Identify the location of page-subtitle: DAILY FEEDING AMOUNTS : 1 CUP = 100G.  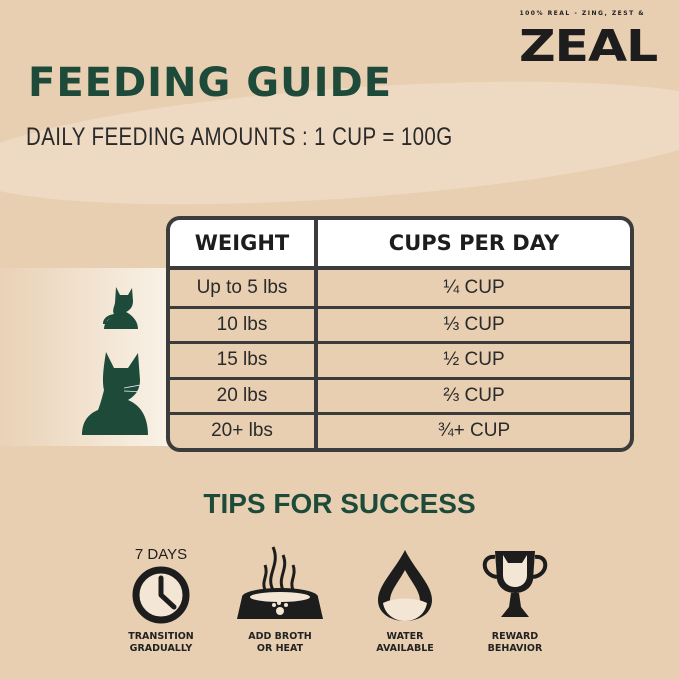
(239, 137).